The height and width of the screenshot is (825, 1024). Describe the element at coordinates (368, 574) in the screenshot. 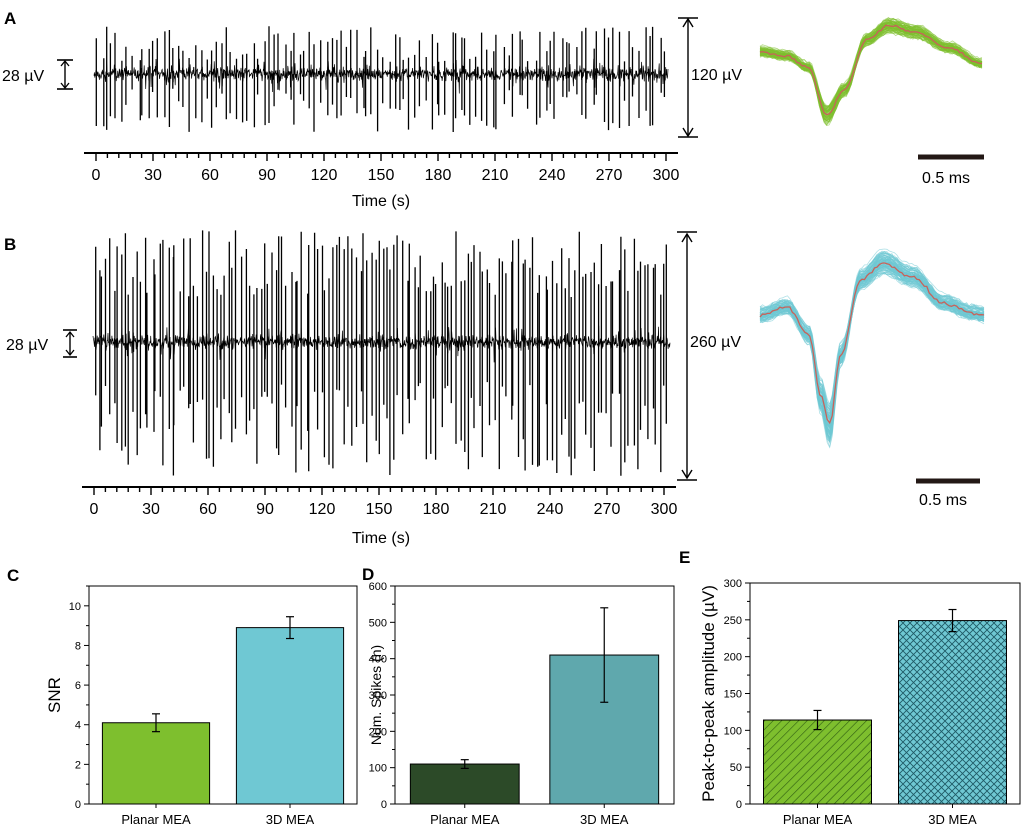

I see `panel-letter-d: D` at that location.